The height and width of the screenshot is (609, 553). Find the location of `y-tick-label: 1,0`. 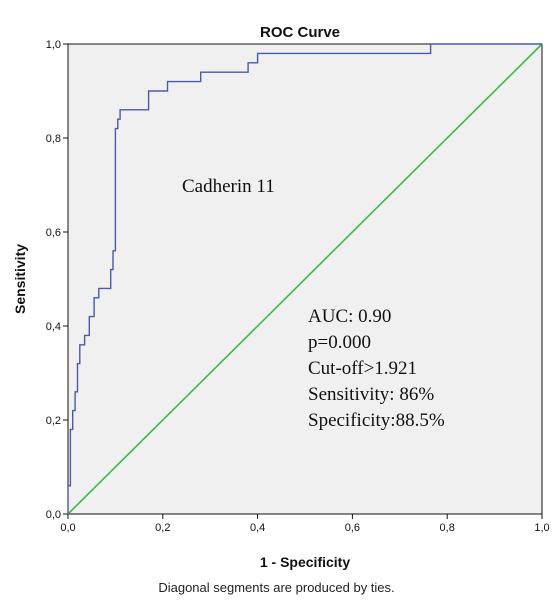

y-tick-label: 1,0 is located at coordinates (53, 45).